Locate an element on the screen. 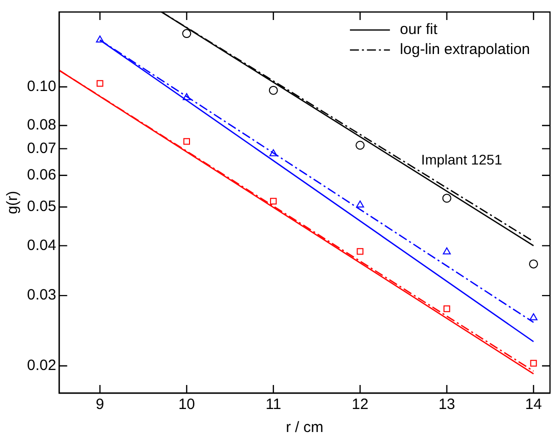  y-axis-title: g(r) is located at coordinates (13, 202).